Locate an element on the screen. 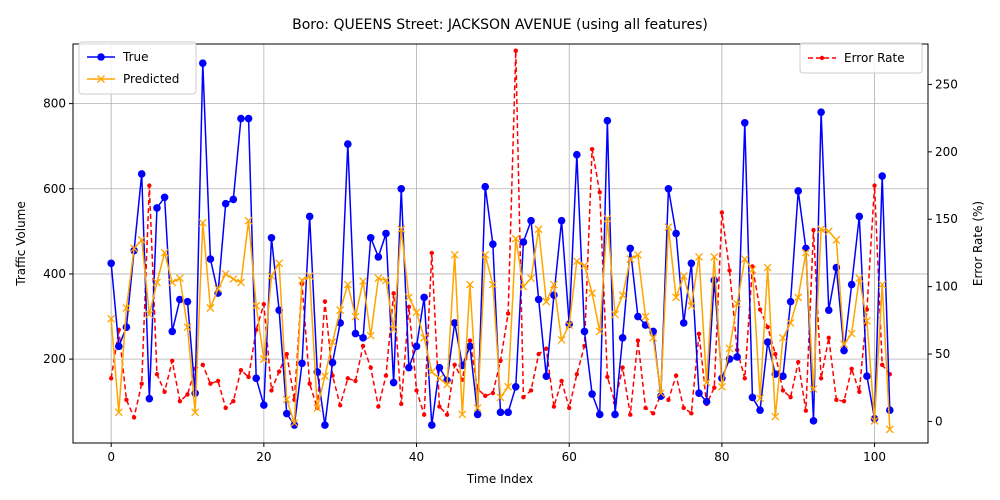  y-axis-label: Traffic Volume is located at coordinates (21, 244).